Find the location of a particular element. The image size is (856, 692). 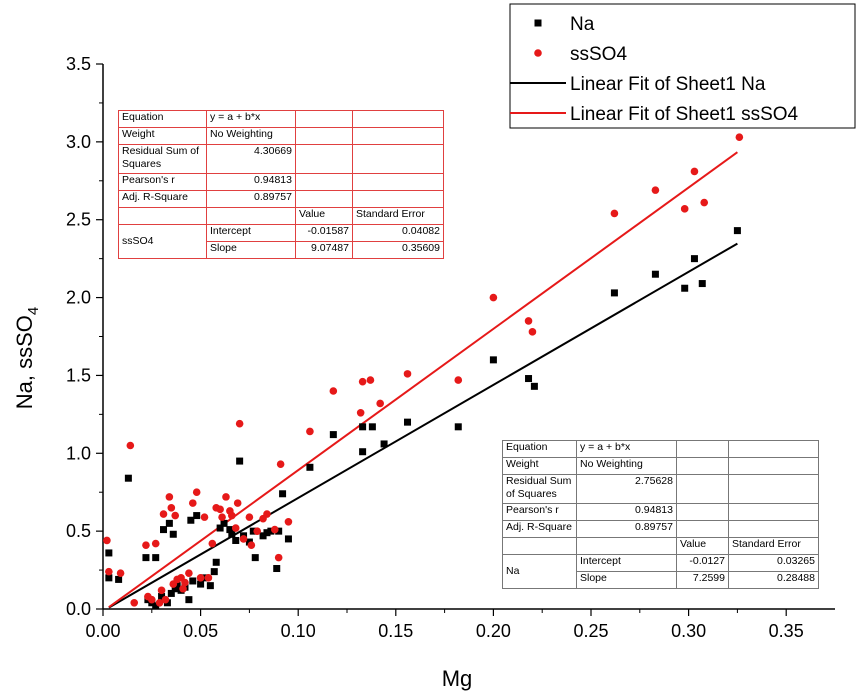

stats-intercept-label: Intercept is located at coordinates (626, 563).